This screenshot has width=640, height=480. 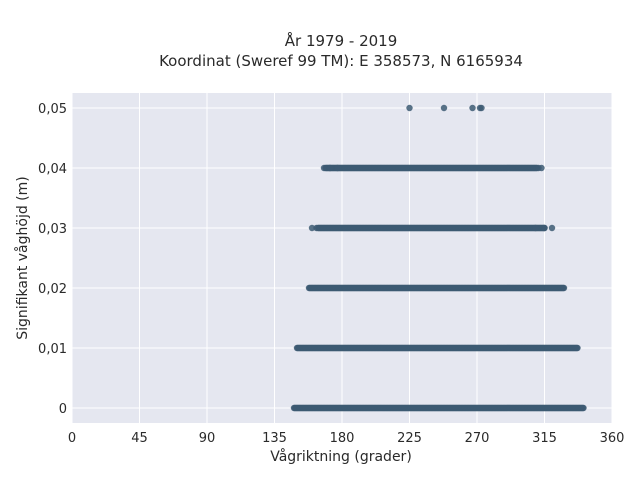 I want to click on x-axis-ticks: 0 45 90 135 180 225 270 315 360, so click(x=346, y=438).